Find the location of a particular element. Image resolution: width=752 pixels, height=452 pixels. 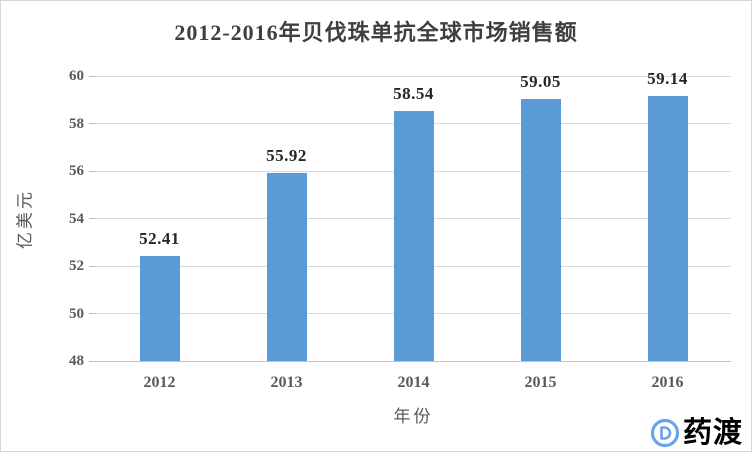

y-tick-label: 60 is located at coordinates (76, 76).